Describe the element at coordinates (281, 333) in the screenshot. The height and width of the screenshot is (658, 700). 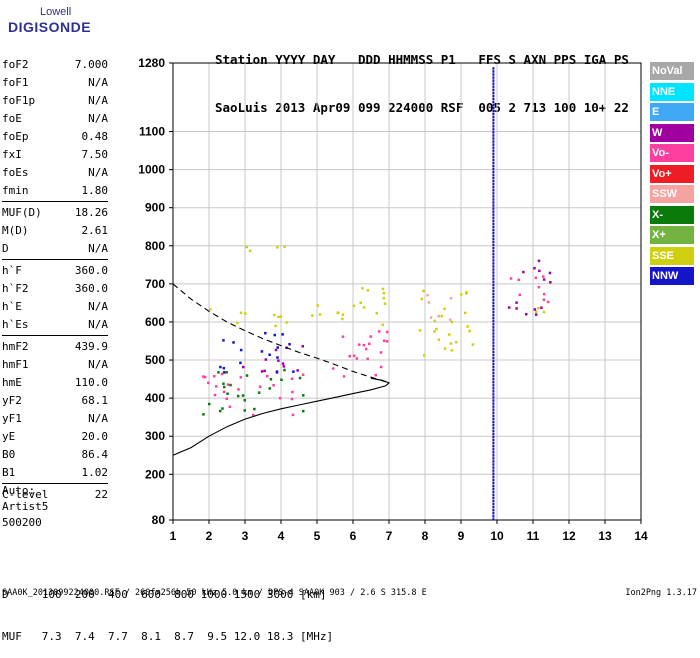
I see `trace-dashed` at that location.